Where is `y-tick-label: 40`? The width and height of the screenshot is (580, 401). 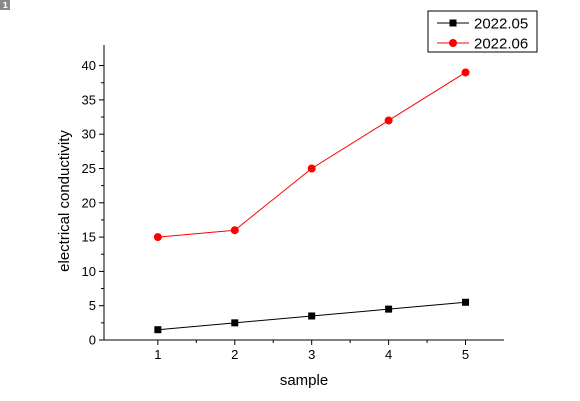
y-tick-label: 40 is located at coordinates (89, 65).